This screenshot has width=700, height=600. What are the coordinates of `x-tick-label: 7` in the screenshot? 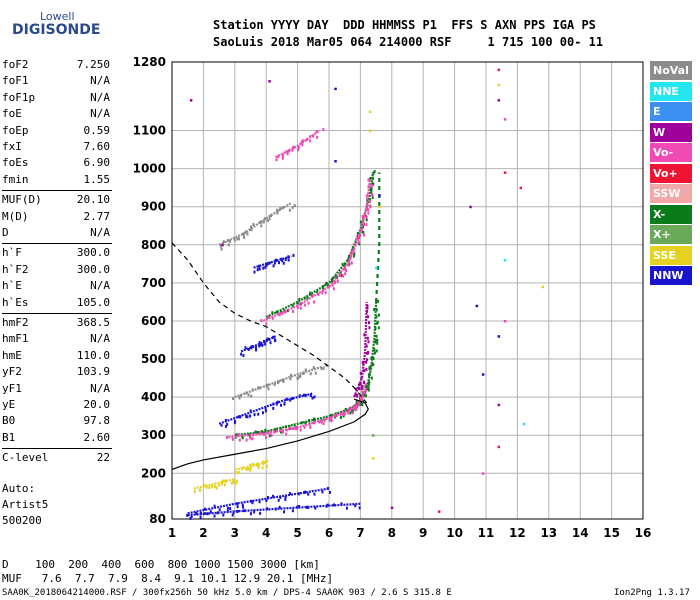 It's located at (360, 533).